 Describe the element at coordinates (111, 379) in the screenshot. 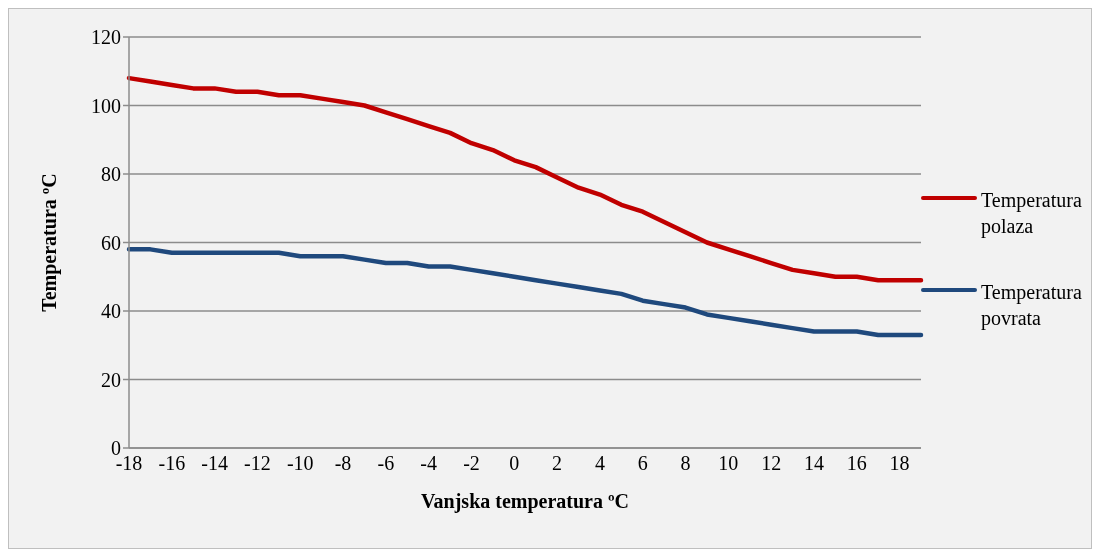

I see `y-tick-label: 20` at that location.